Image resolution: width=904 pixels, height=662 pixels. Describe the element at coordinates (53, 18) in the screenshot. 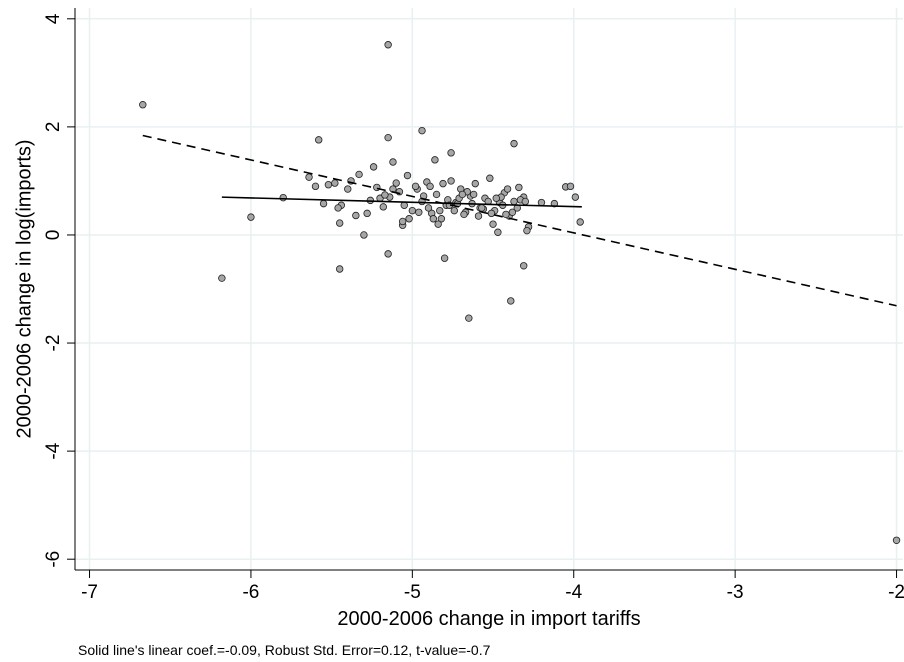

I see `y-tick-label: 4` at that location.